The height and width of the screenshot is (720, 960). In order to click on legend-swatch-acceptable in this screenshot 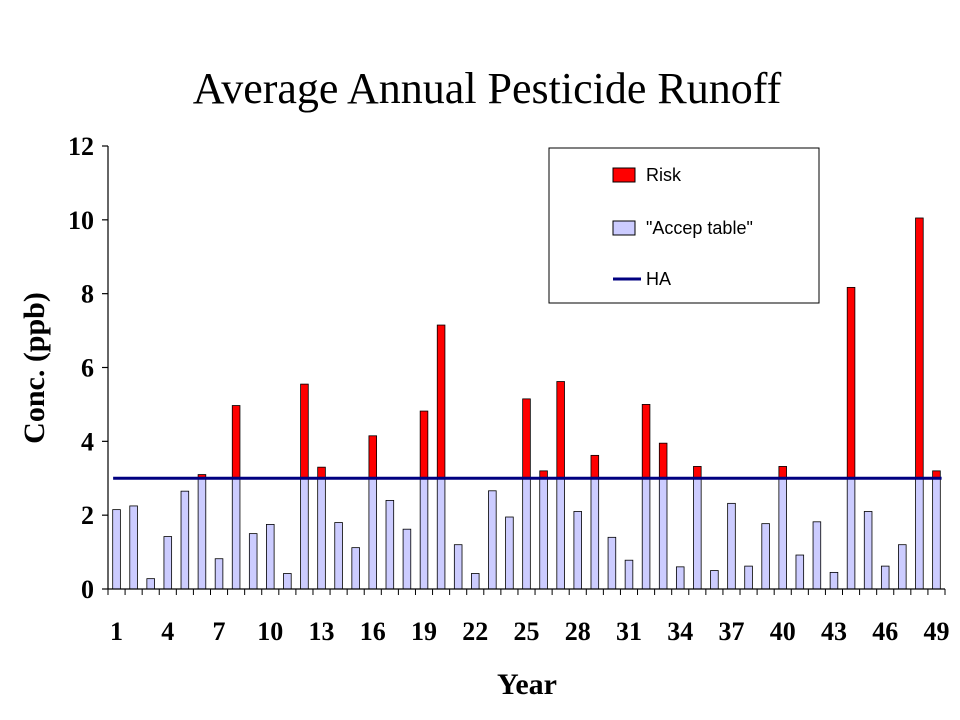, I will do `click(624, 228)`.